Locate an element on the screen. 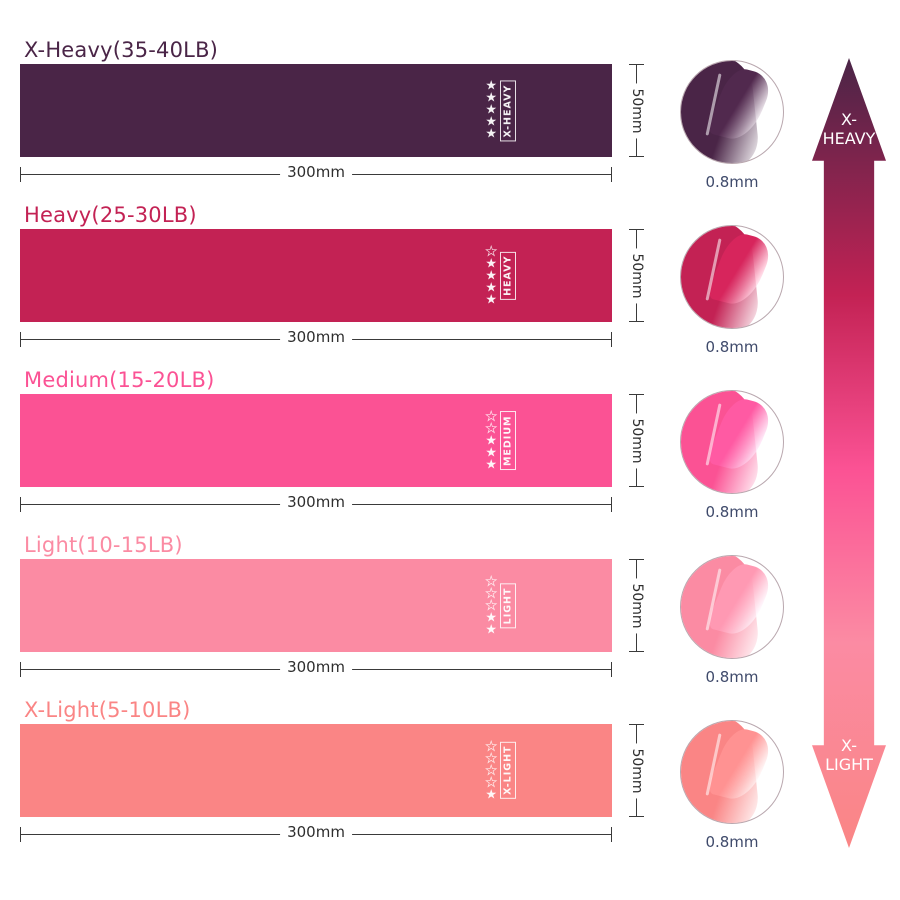 The width and height of the screenshot is (900, 900). width-dimension-label-light: 300mm is located at coordinates (316, 667).